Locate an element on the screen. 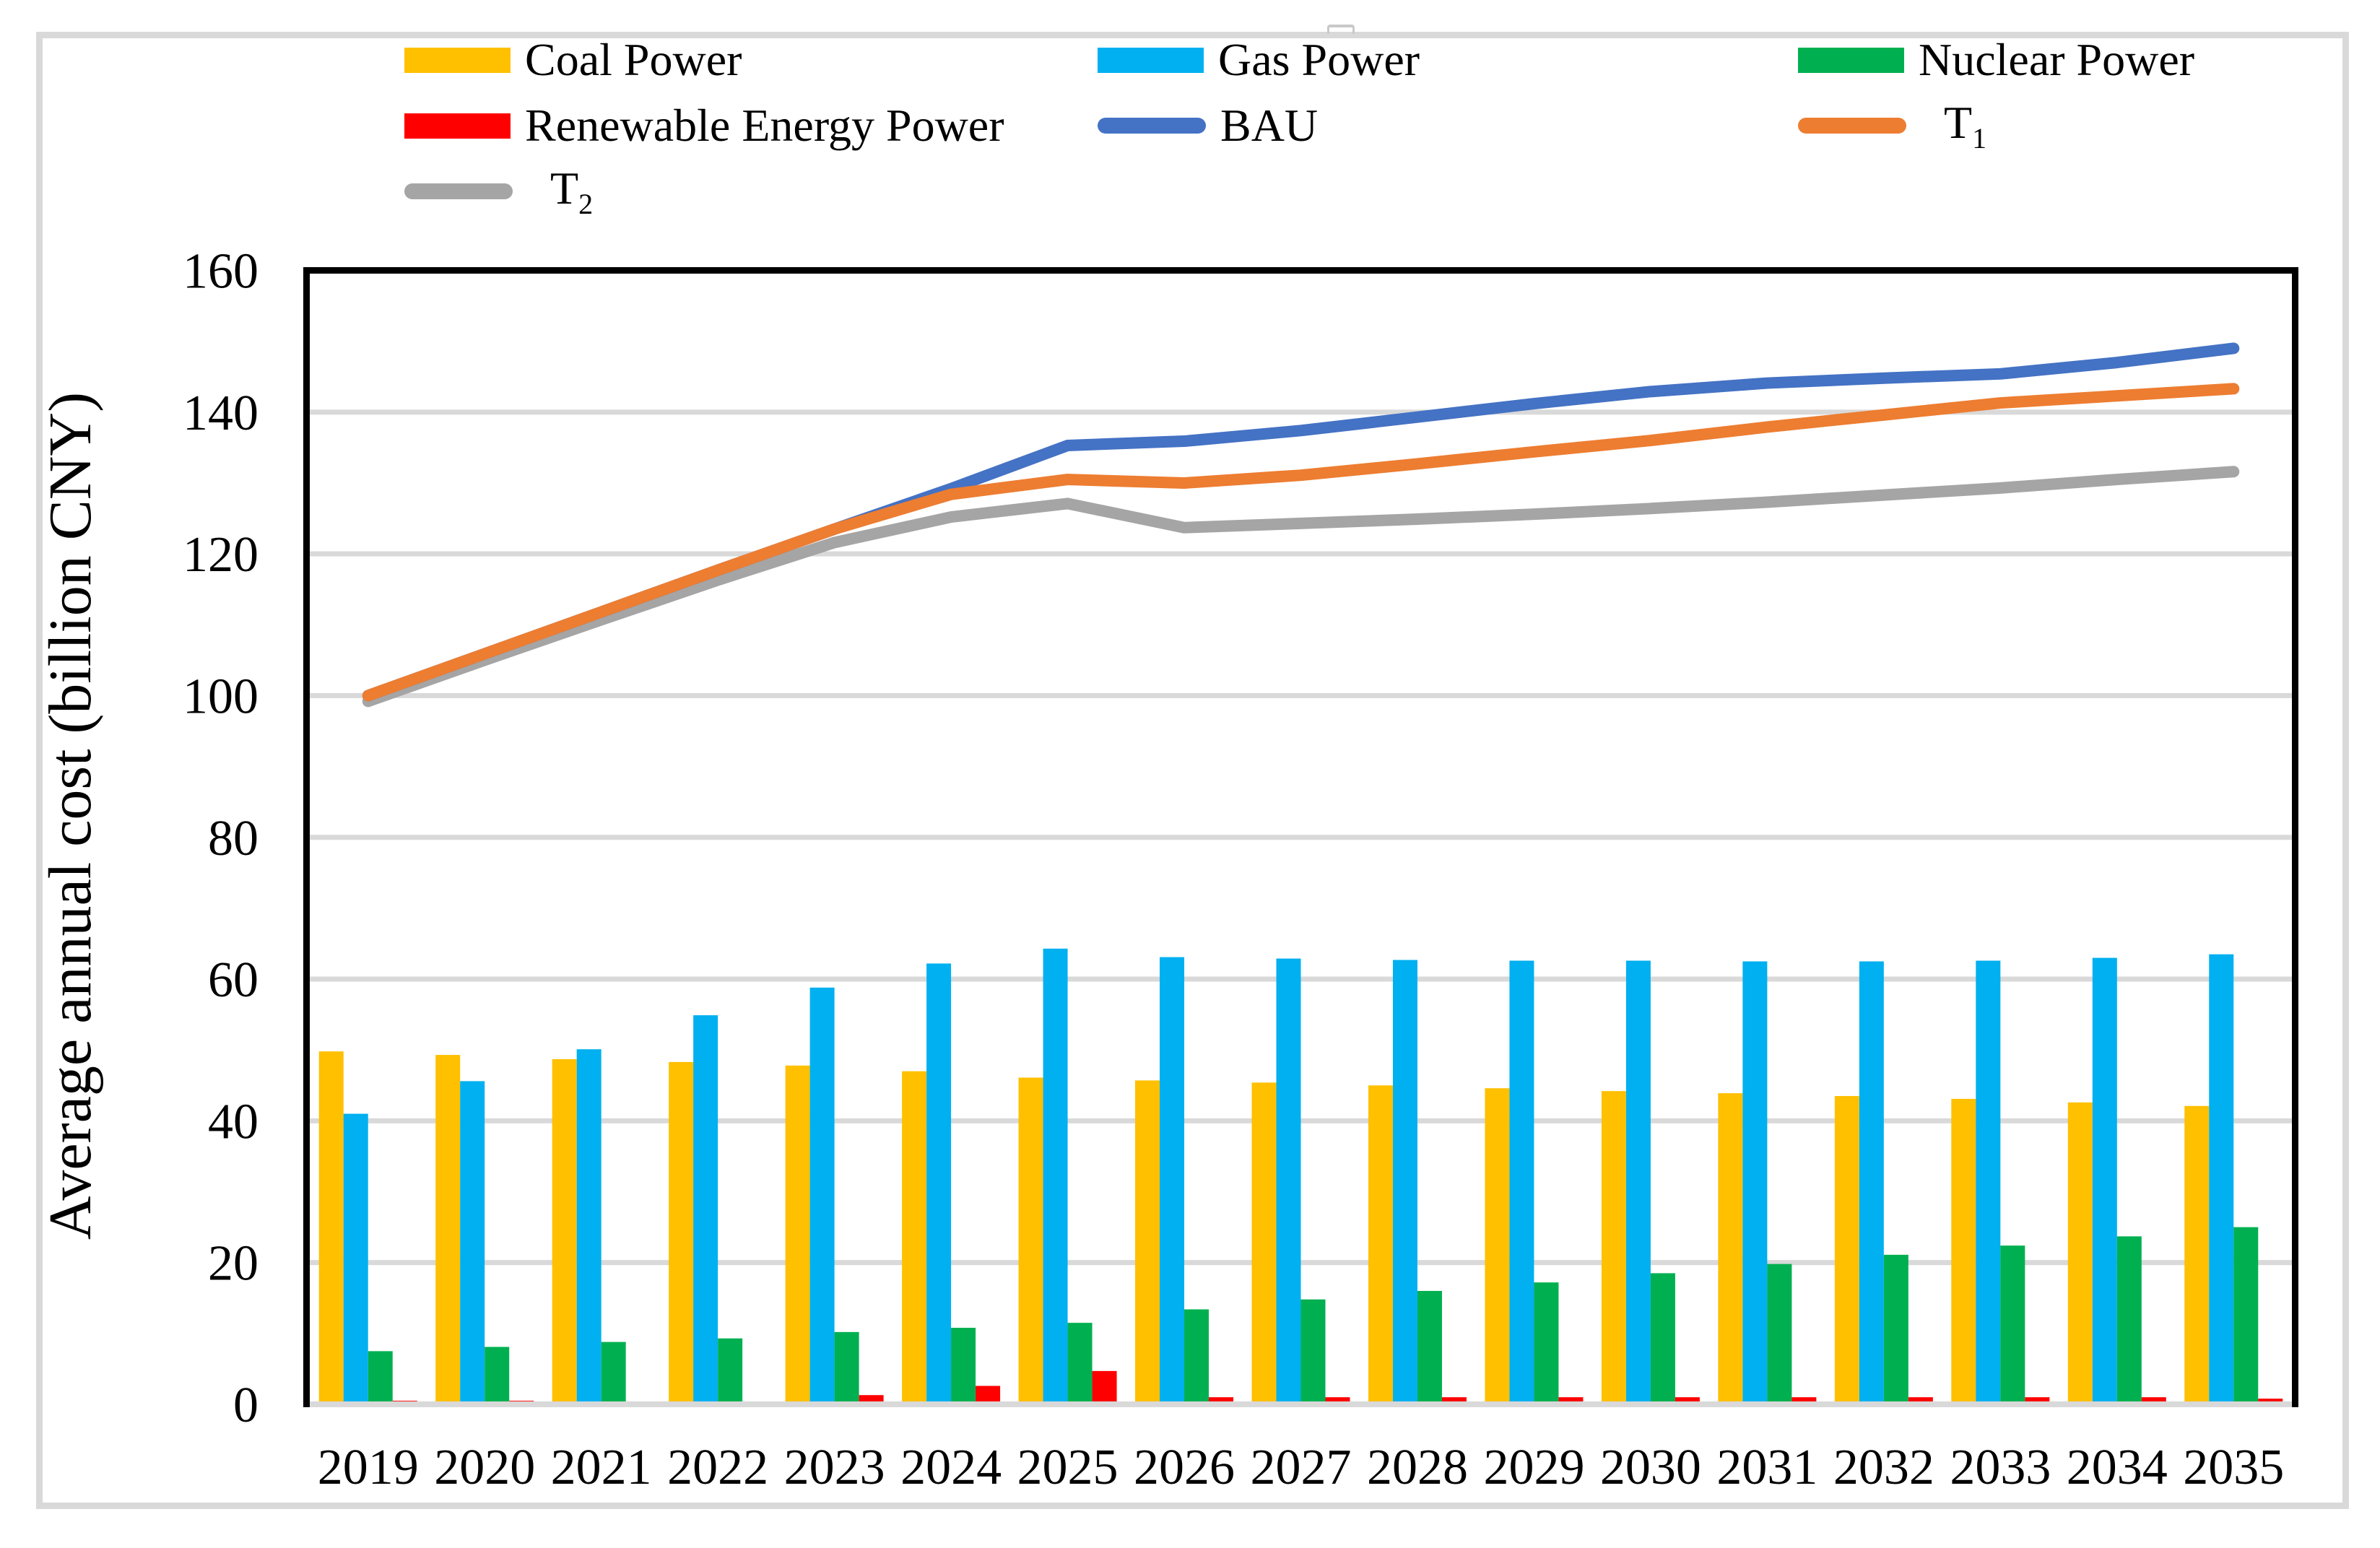  legend-label: Renewable Energy Power is located at coordinates (764, 125).